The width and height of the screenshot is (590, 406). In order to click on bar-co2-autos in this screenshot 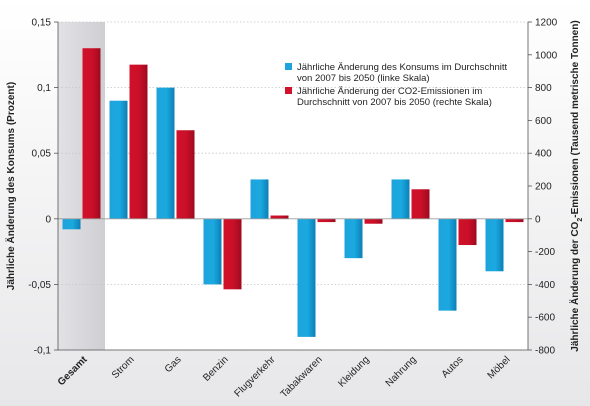, I will do `click(467, 232)`.